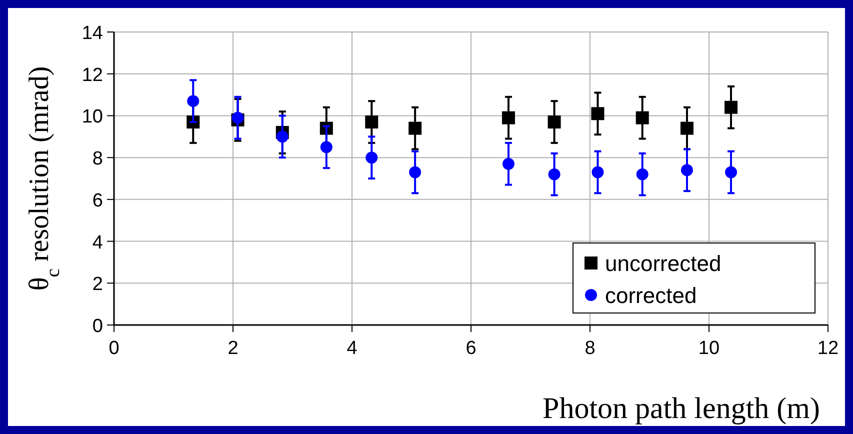 The width and height of the screenshot is (853, 434). Describe the element at coordinates (471, 348) in the screenshot. I see `x-tick-label: 6` at that location.